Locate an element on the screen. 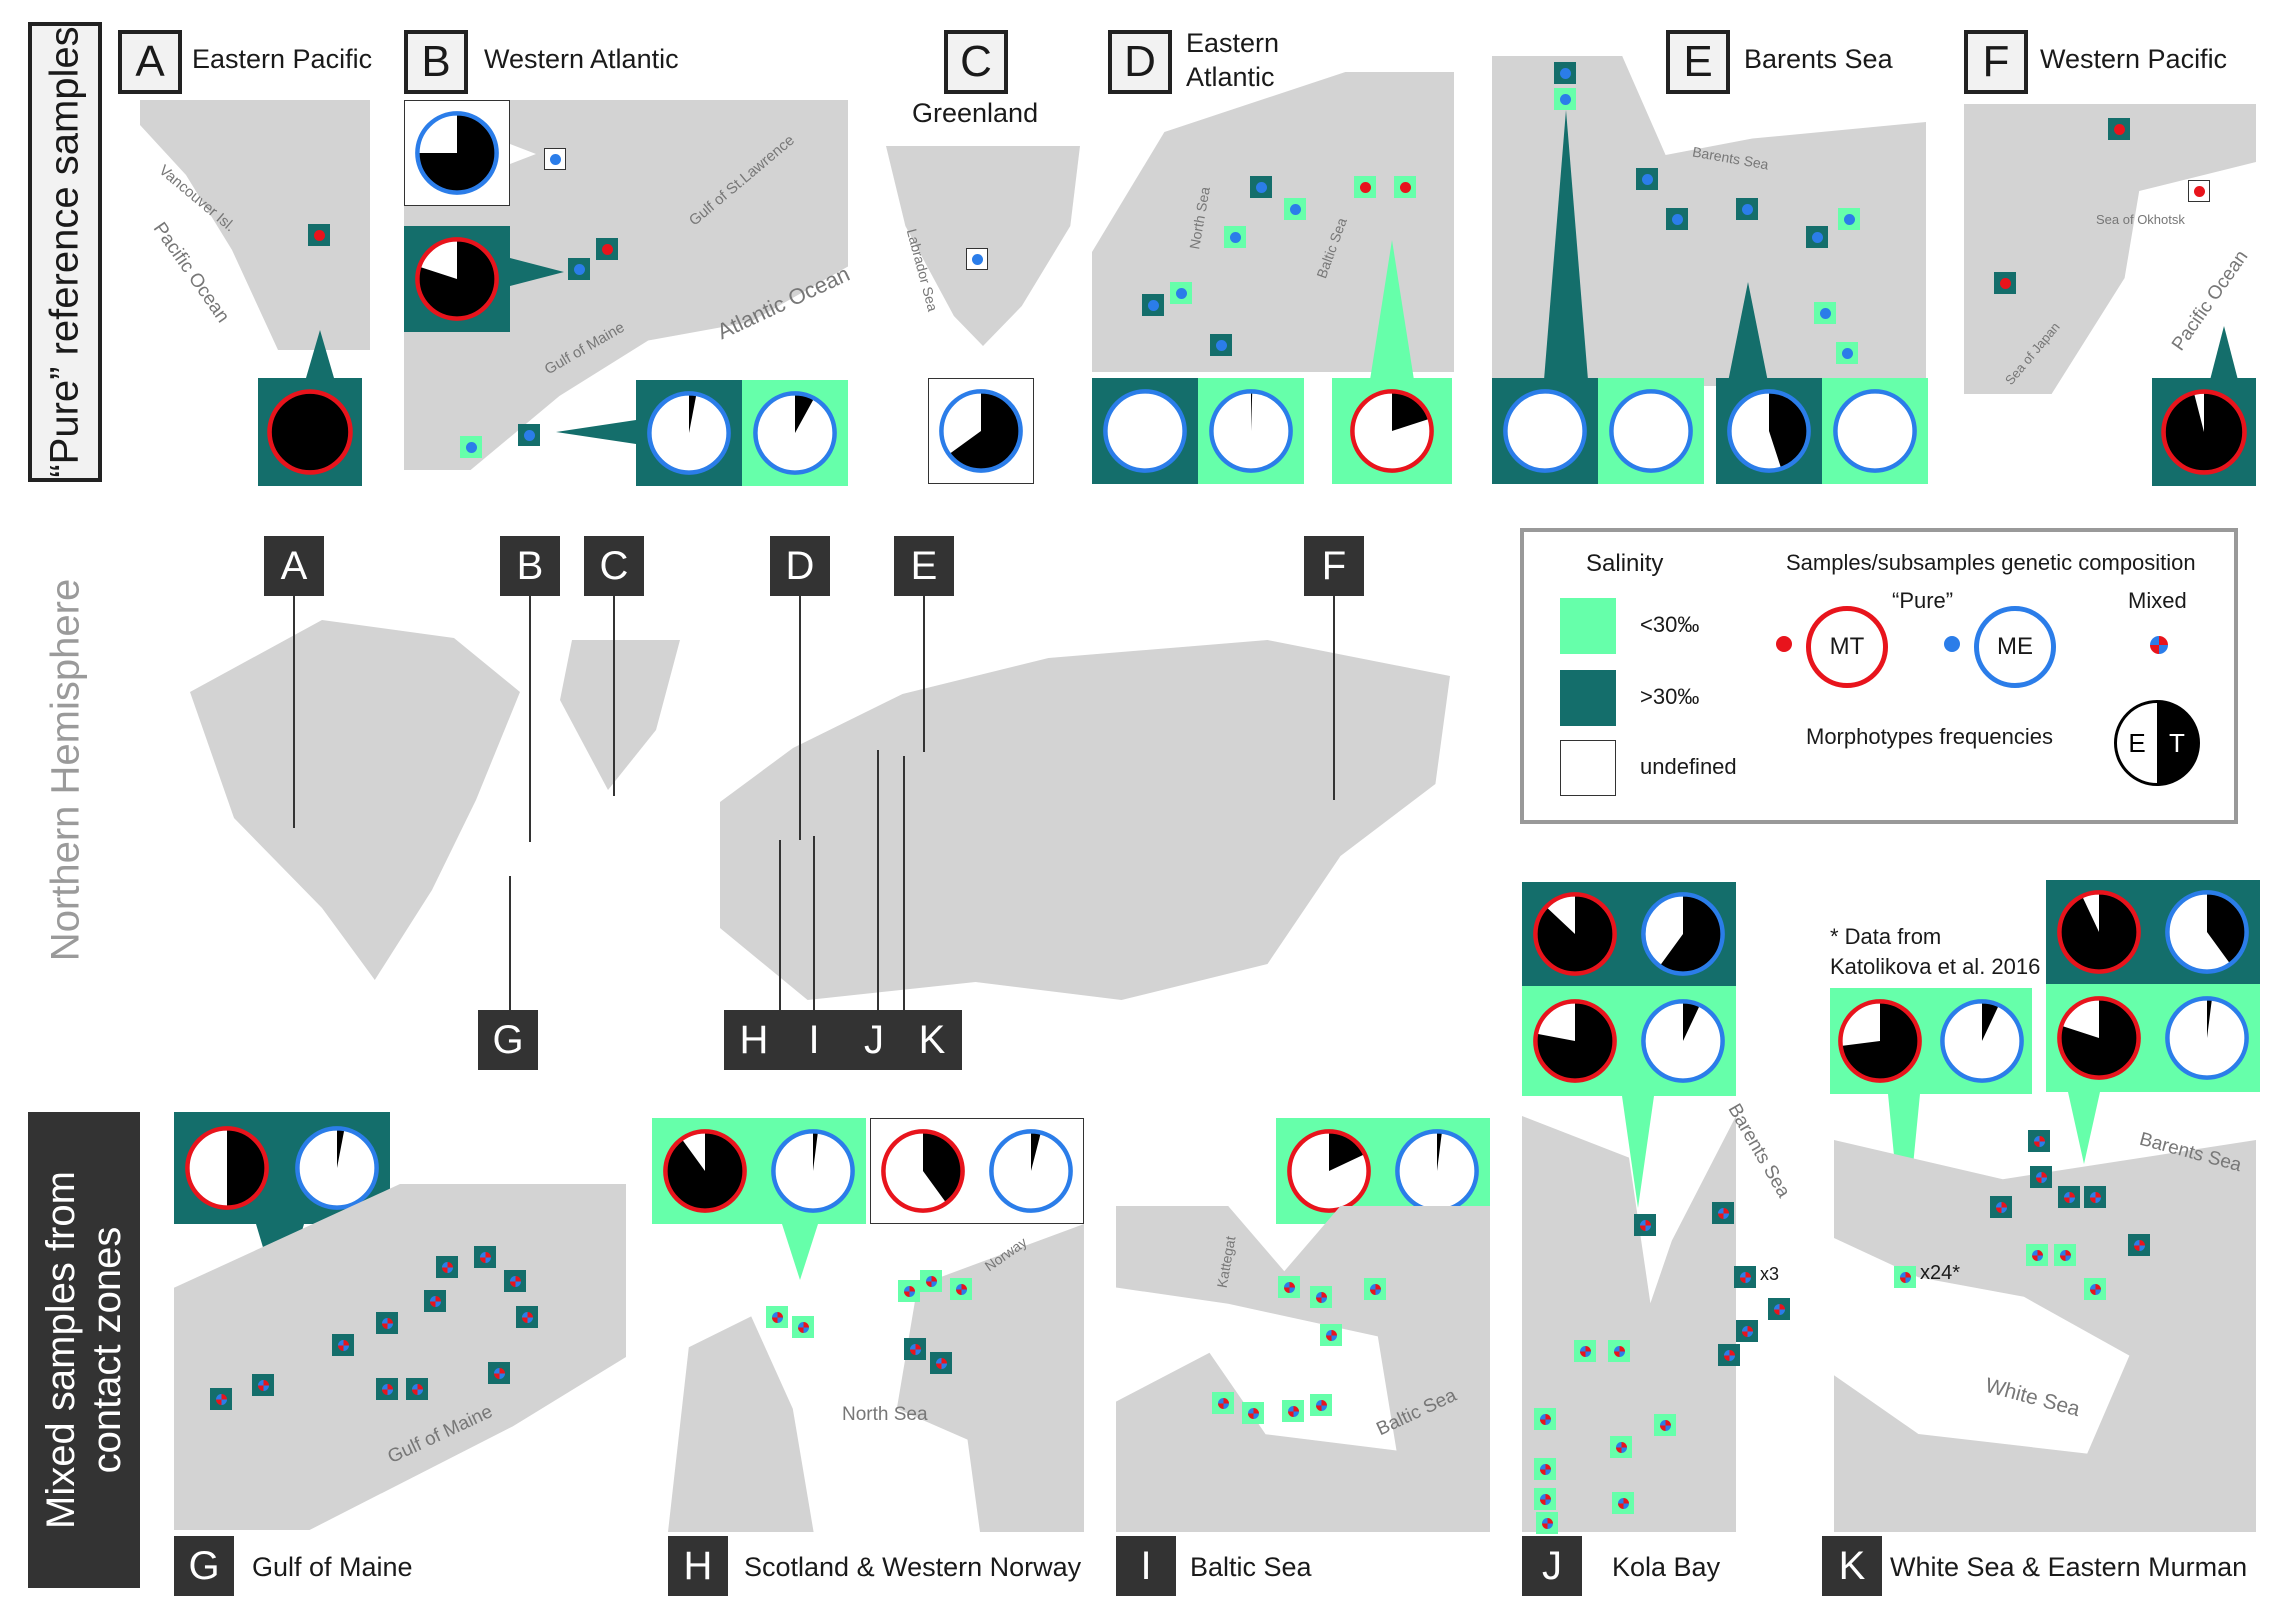  pie-panel-j-bottom is located at coordinates (1629, 1041).